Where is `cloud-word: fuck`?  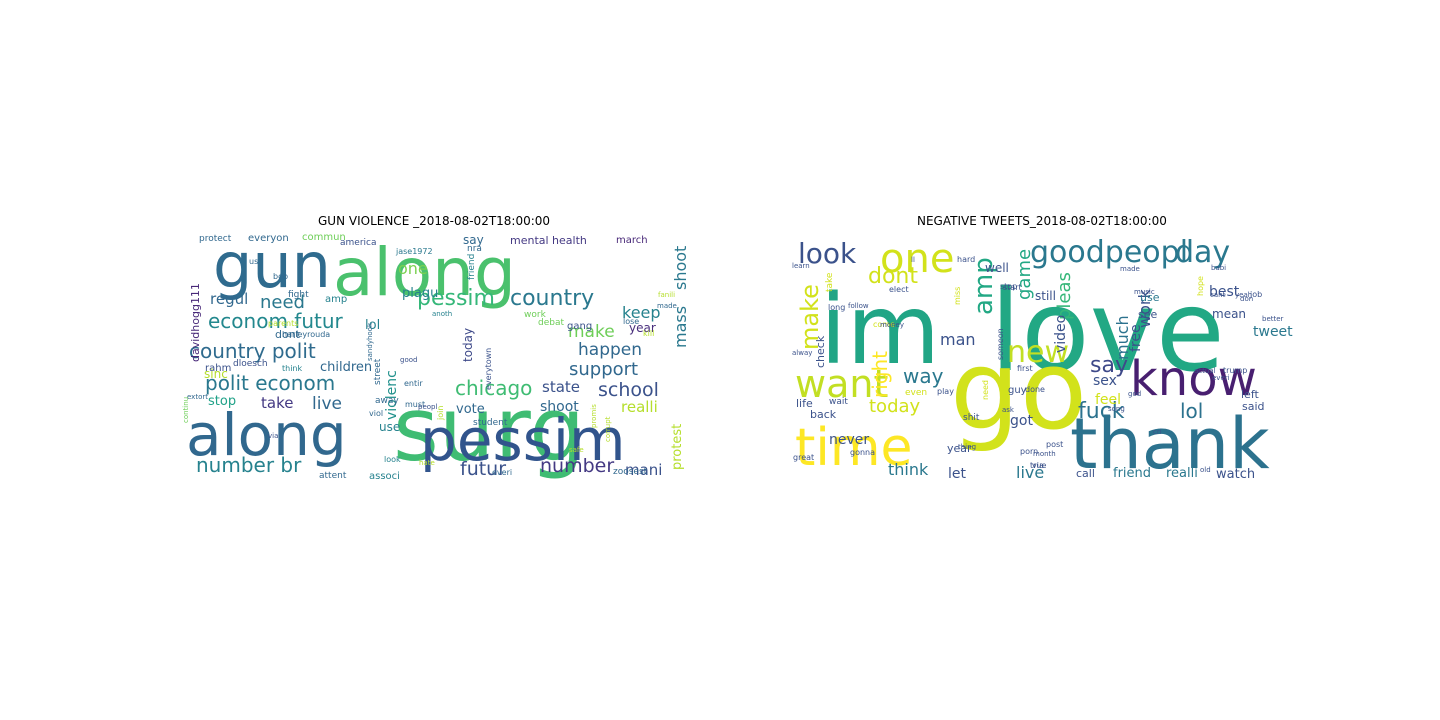
cloud-word: fuck is located at coordinates (1101, 411).